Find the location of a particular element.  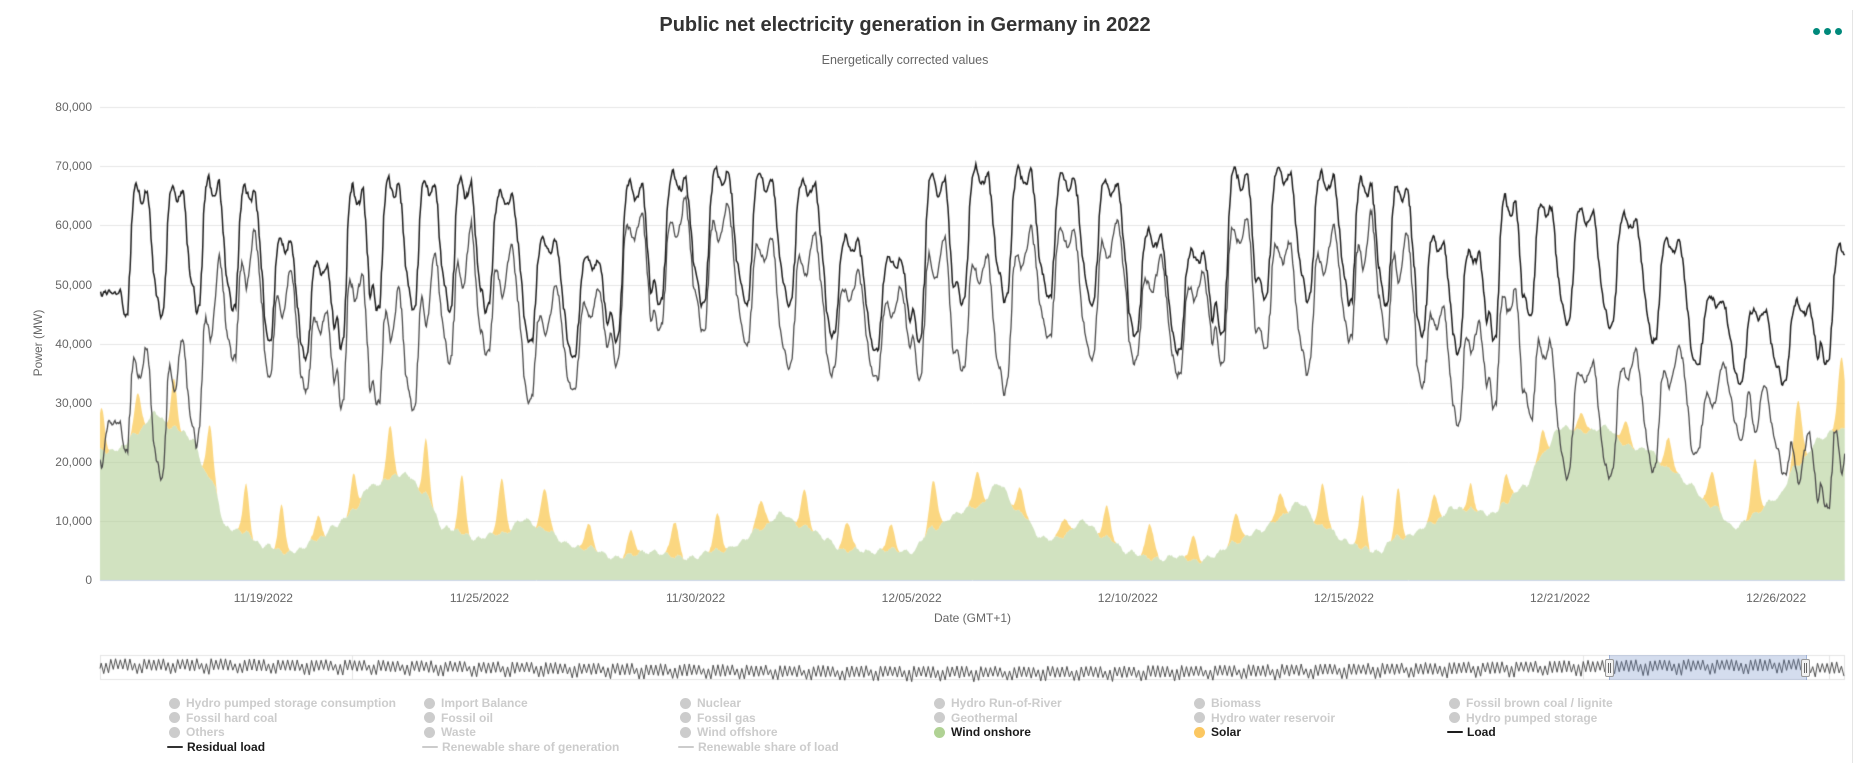

legend-label: Wind offshore is located at coordinates (737, 732).